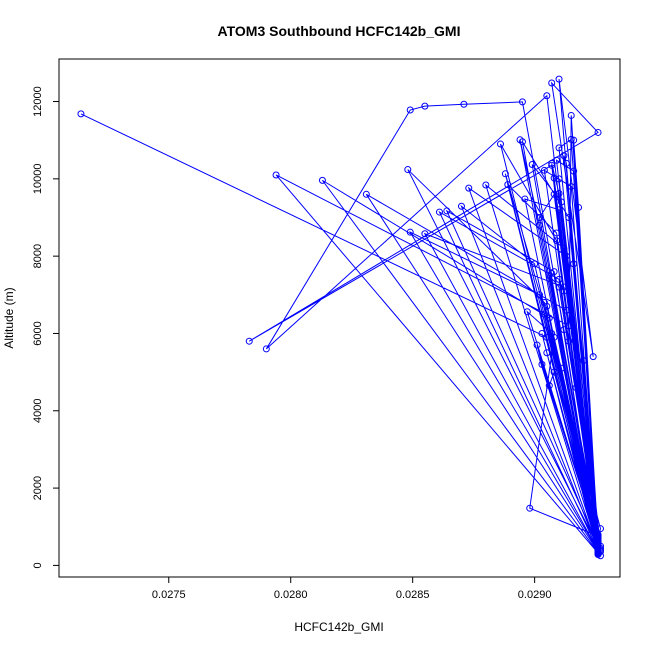 This screenshot has height=650, width=650. I want to click on y-axis-label: Altitude (m), so click(9, 317).